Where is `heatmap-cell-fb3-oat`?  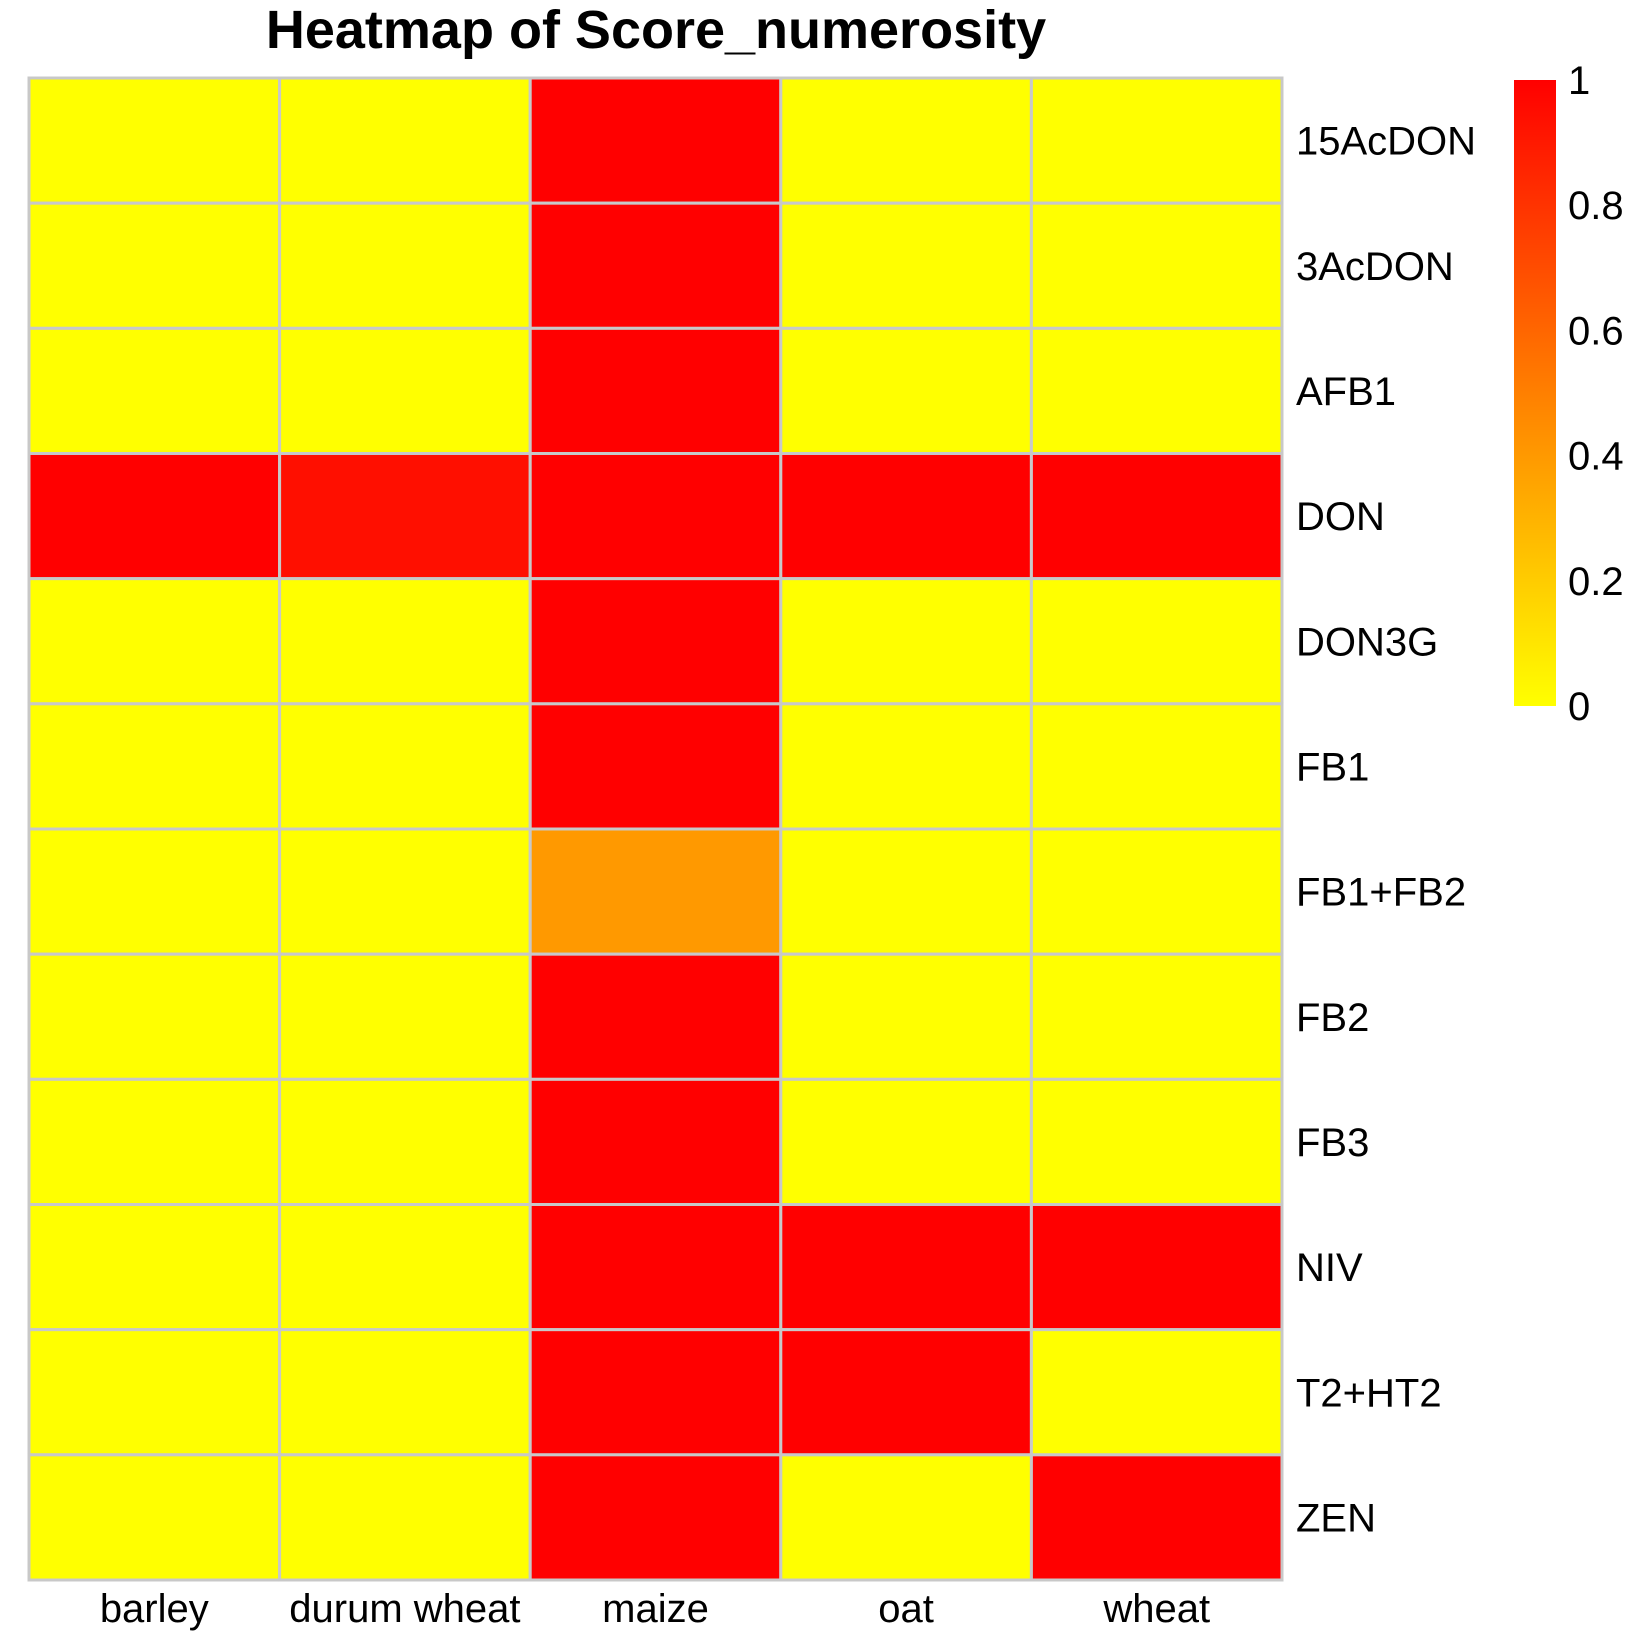
heatmap-cell-fb3-oat is located at coordinates (906, 1142).